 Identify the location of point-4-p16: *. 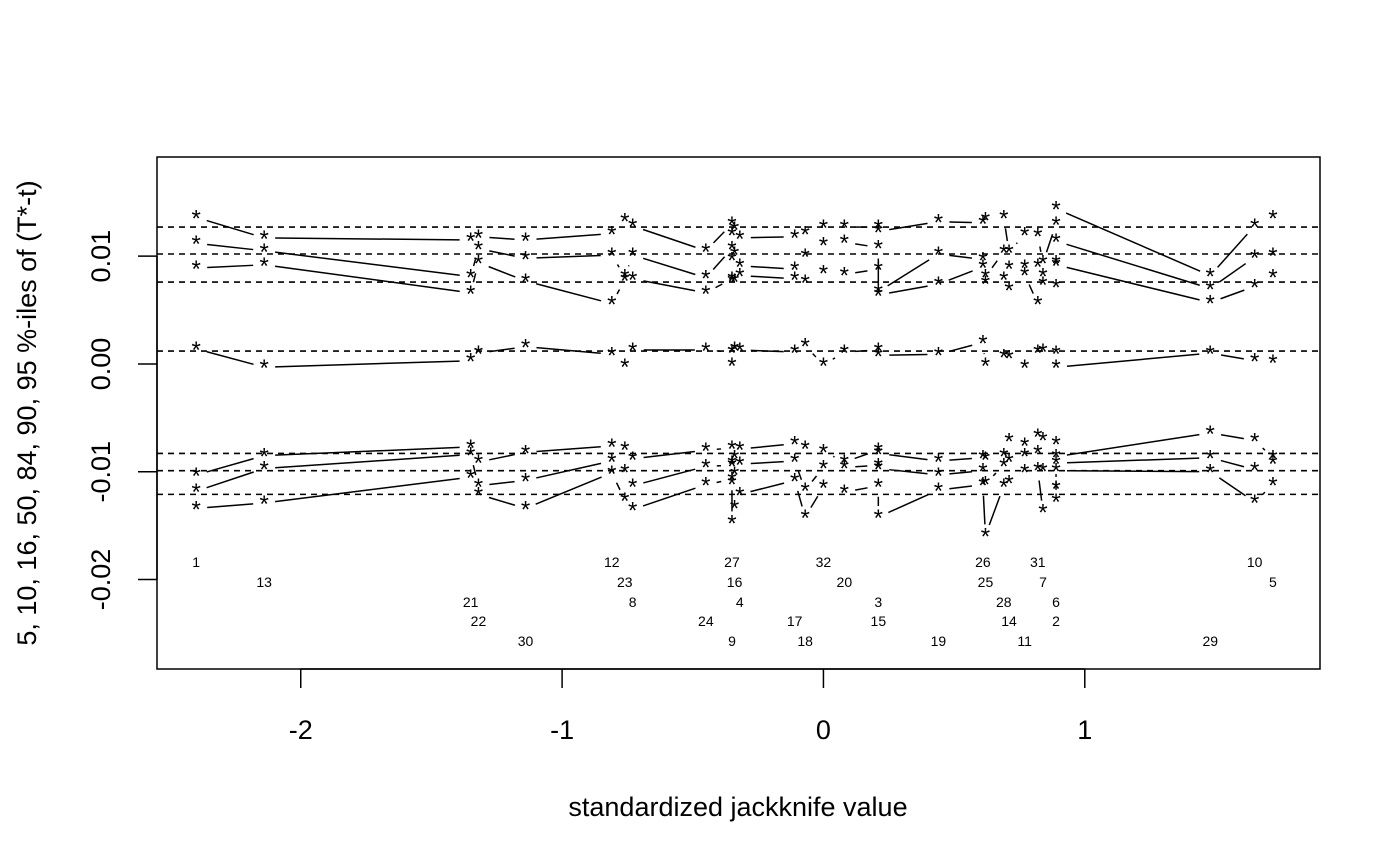
(739, 450).